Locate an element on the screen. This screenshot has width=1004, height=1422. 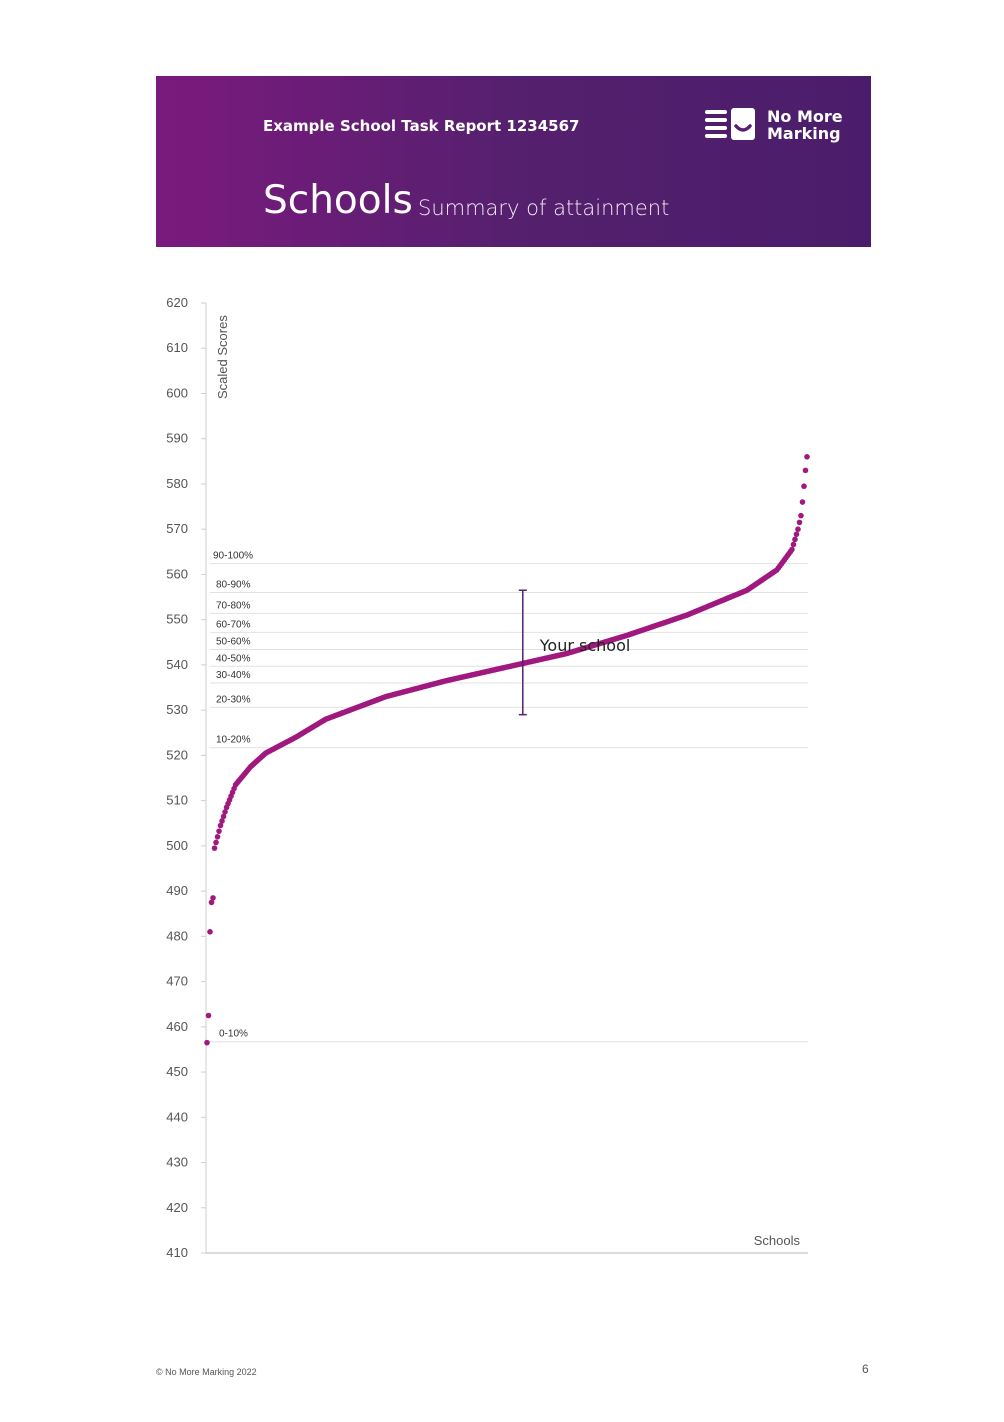
y-tick-label: 420 is located at coordinates (177, 1207).